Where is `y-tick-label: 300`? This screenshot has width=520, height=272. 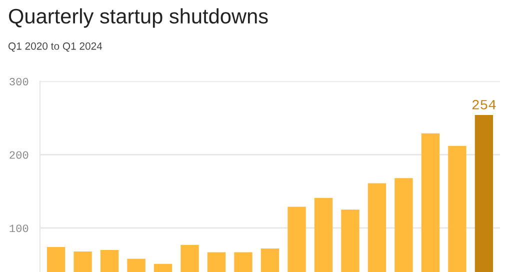 y-tick-label: 300 is located at coordinates (19, 82).